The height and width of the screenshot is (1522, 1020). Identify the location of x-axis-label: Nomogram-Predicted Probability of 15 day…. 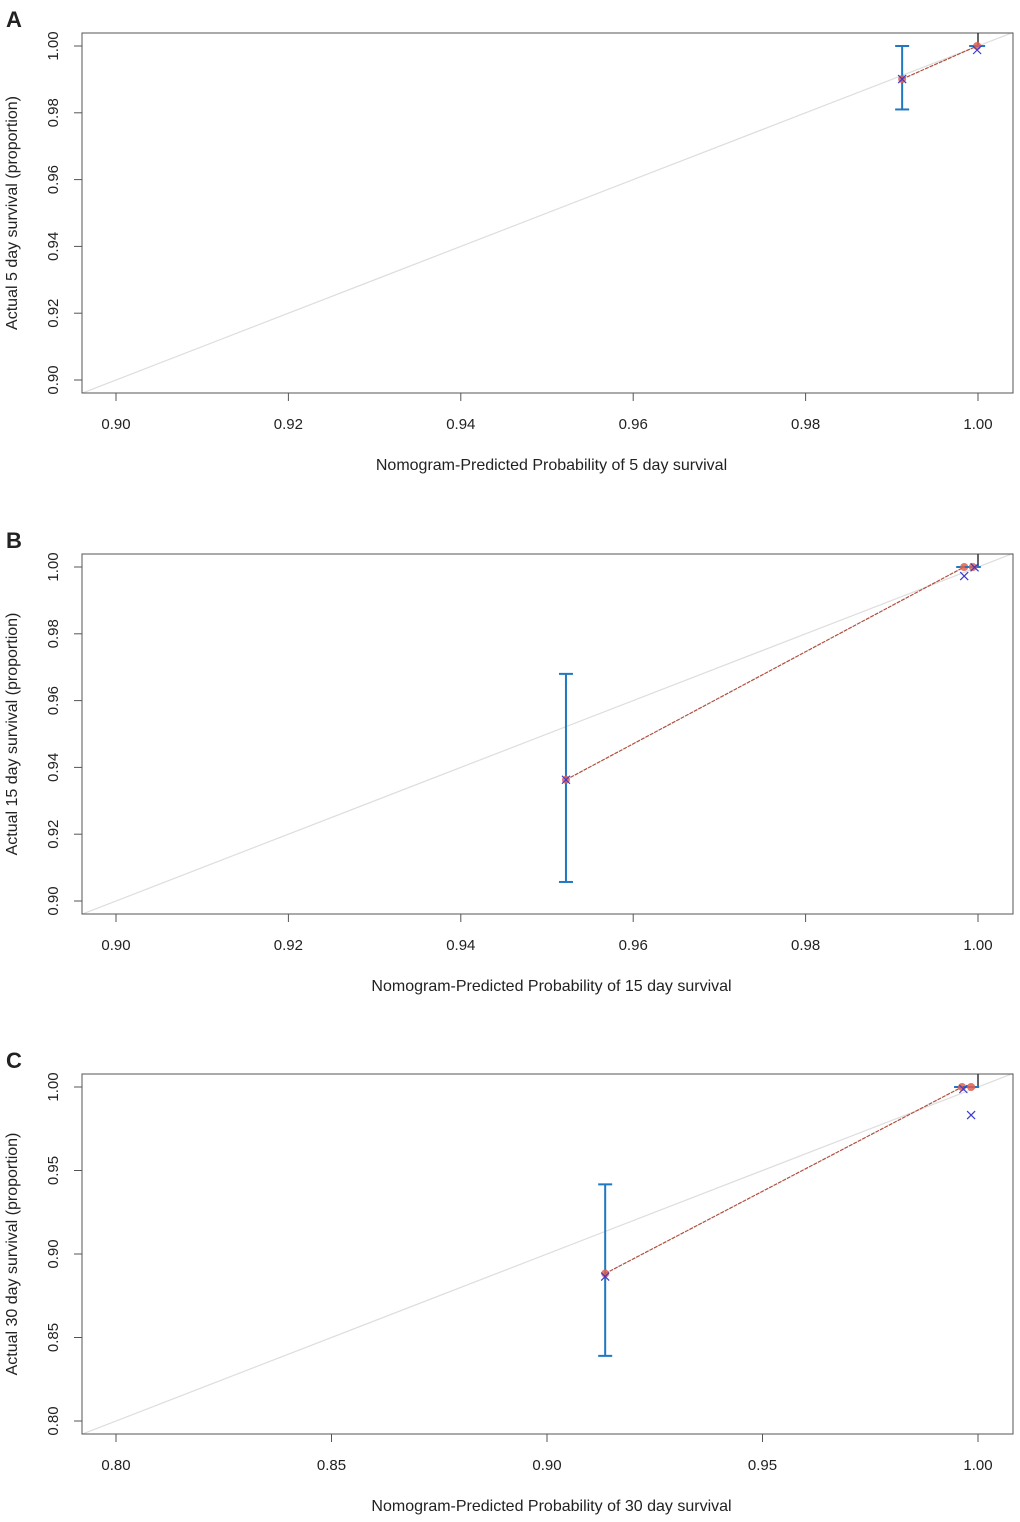
(551, 986).